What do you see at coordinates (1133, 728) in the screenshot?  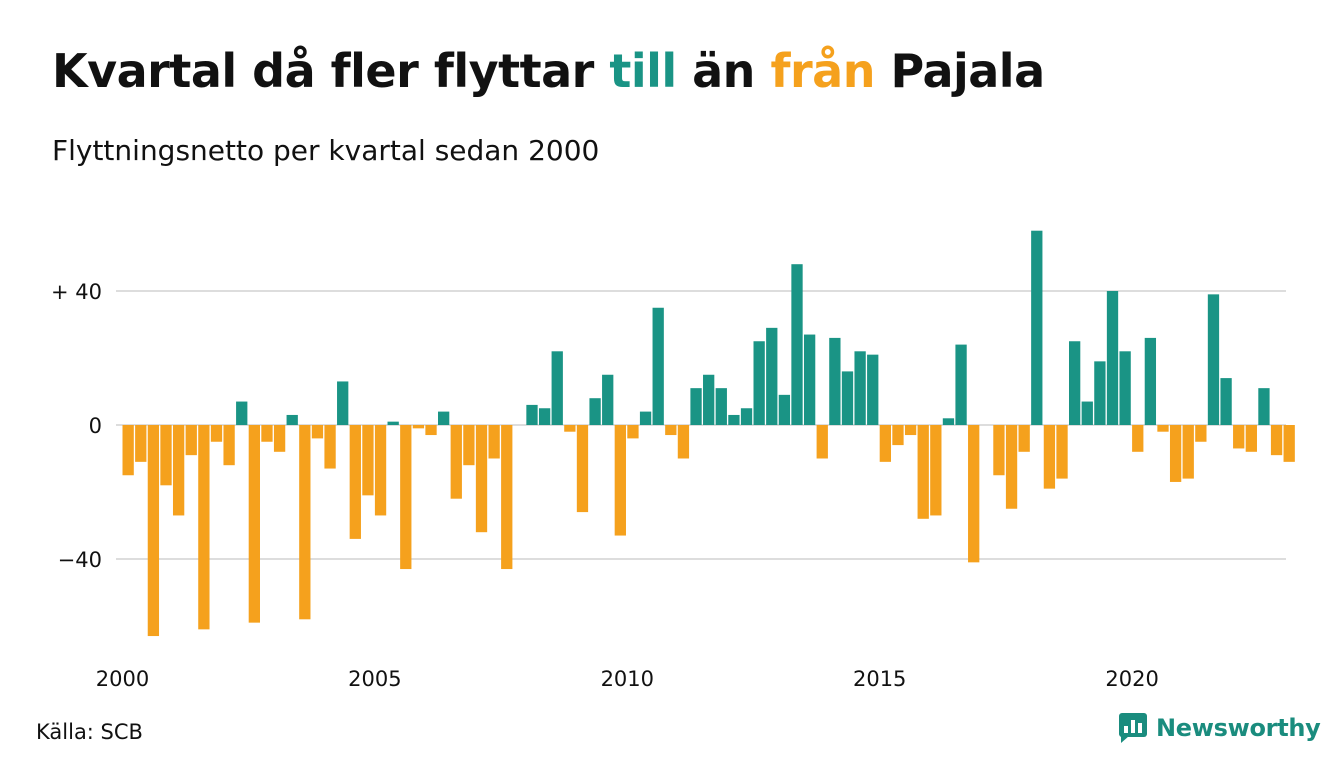 I see `newsworthy-chat-bars-icon` at bounding box center [1133, 728].